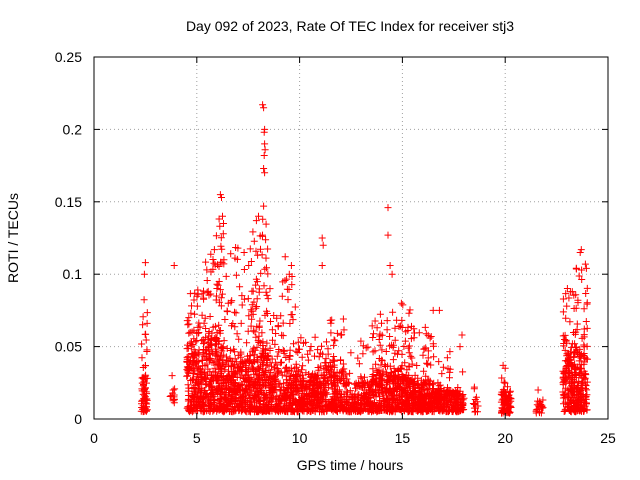  Describe the element at coordinates (608, 438) in the screenshot. I see `x-tick-label: 25` at that location.